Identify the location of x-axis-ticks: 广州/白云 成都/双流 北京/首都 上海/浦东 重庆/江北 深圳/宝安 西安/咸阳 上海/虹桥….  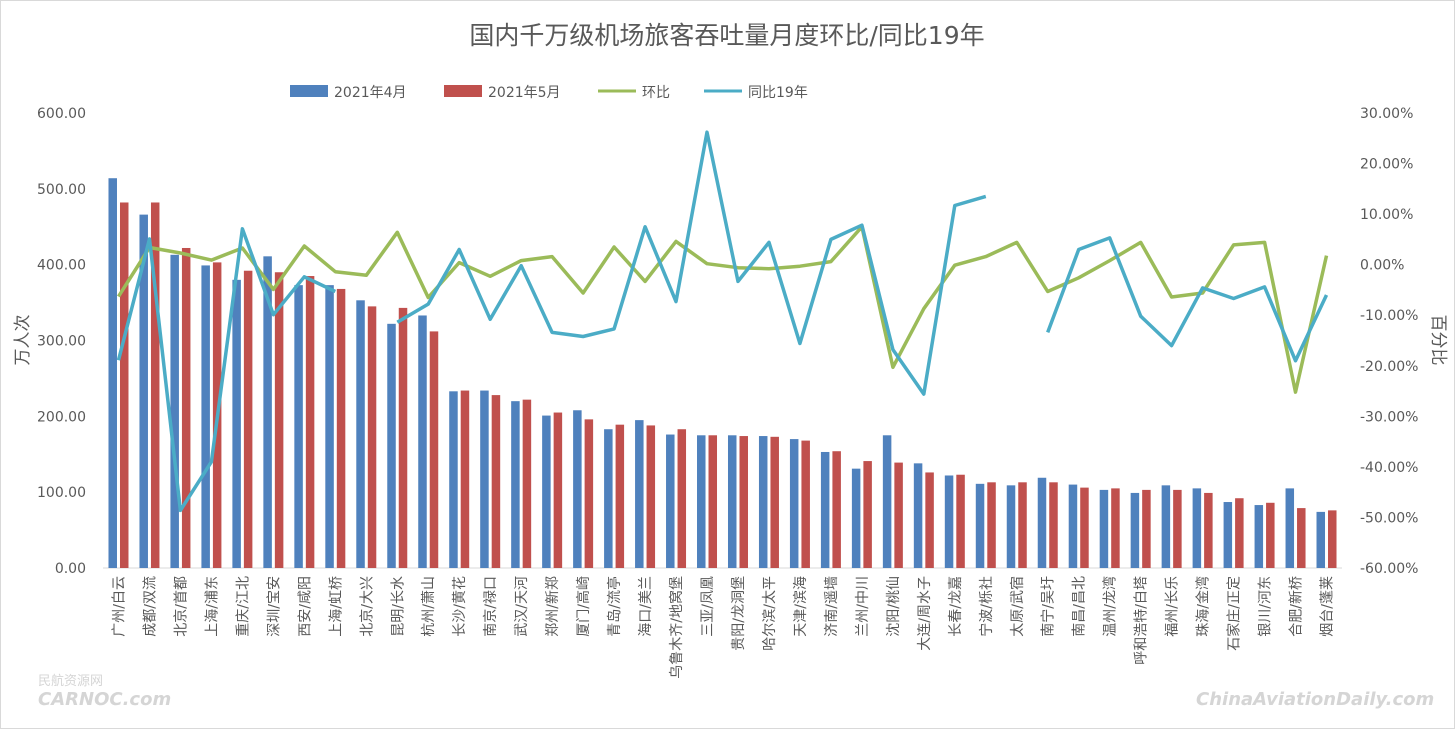
(723, 627).